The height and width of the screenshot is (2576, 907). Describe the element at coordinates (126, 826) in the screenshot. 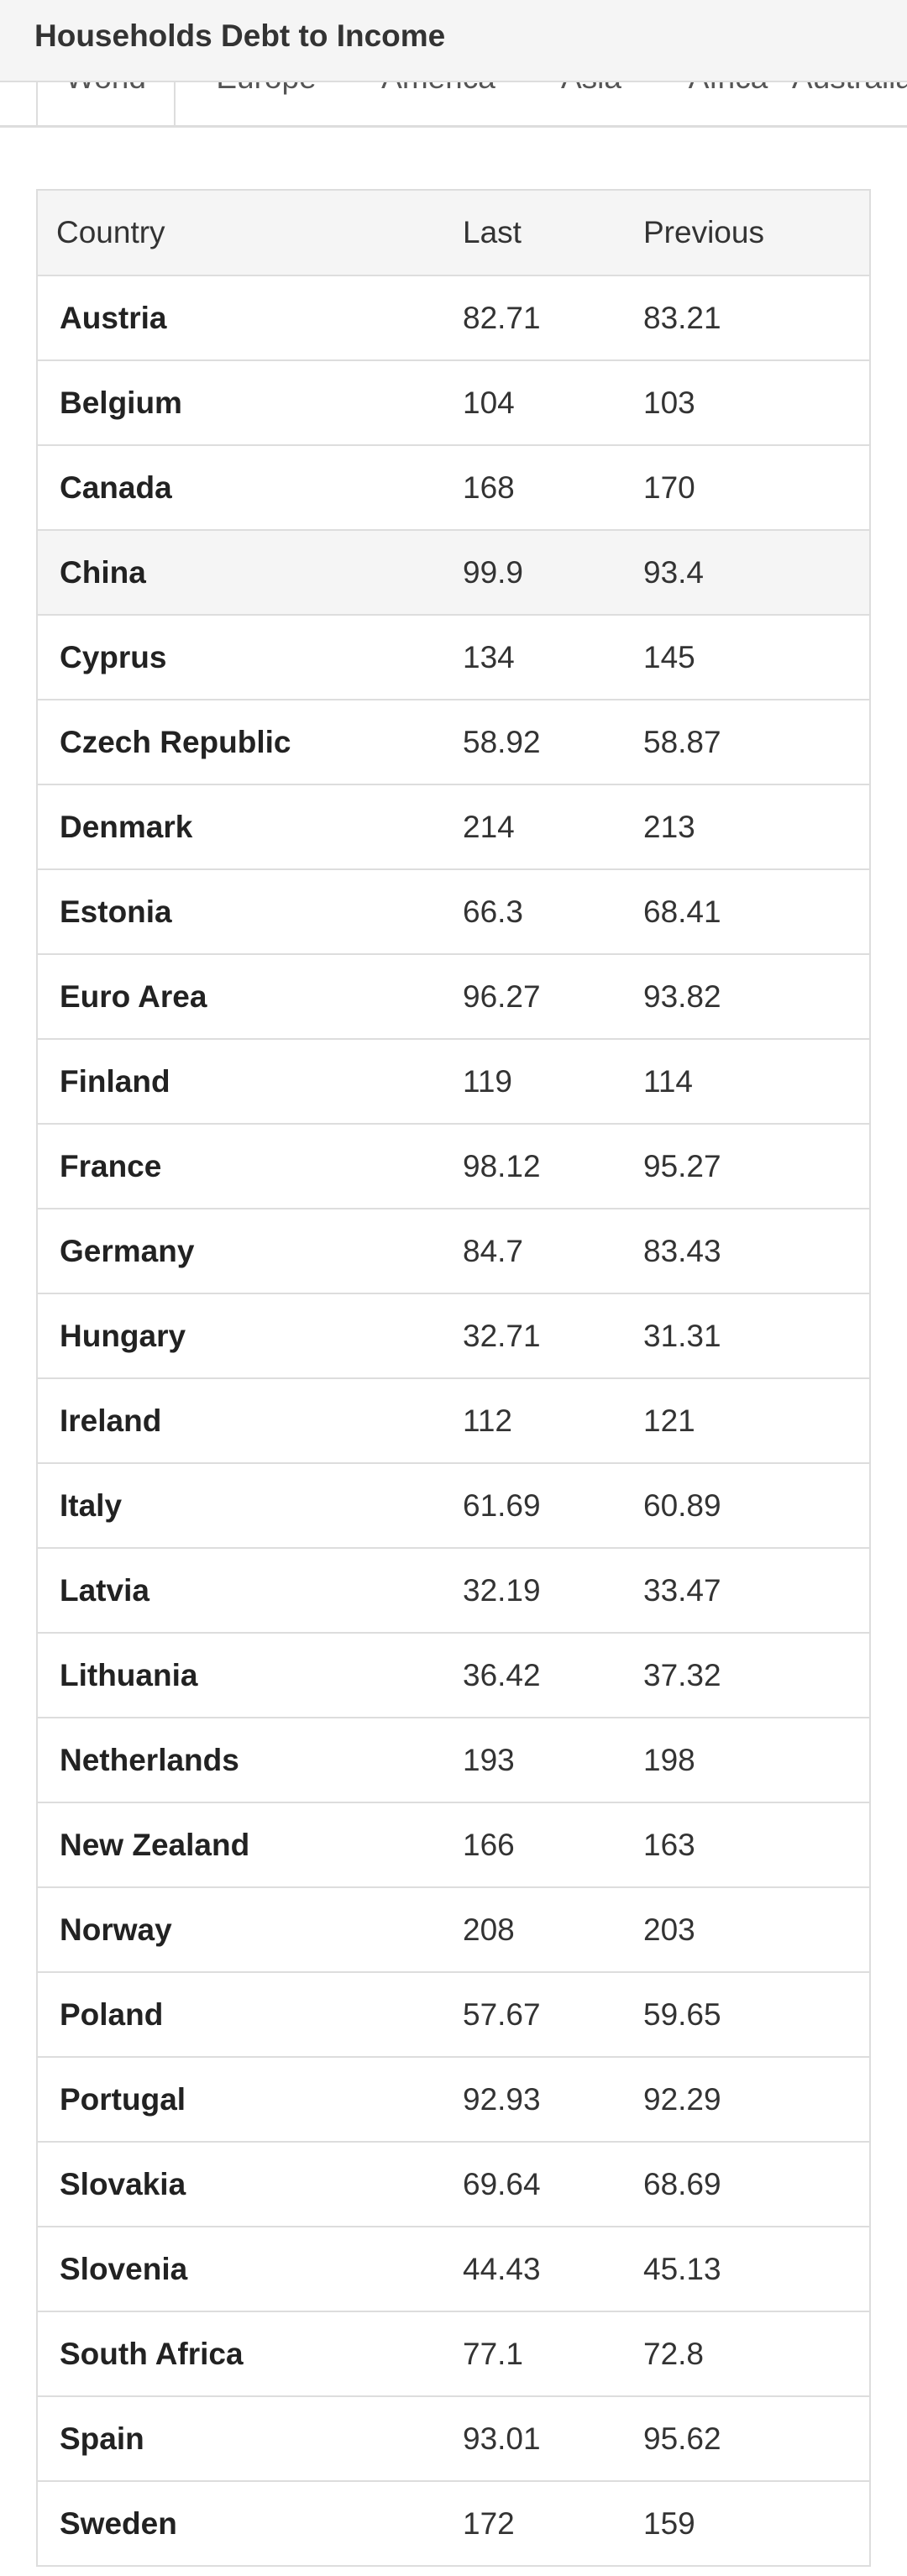

I see `country-name: Denmark` at that location.